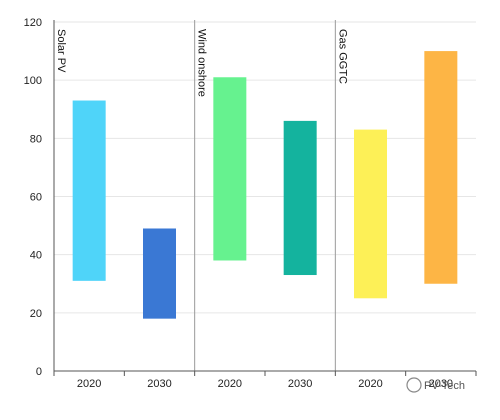  Describe the element at coordinates (36, 314) in the screenshot. I see `y-tick-label: 20` at that location.